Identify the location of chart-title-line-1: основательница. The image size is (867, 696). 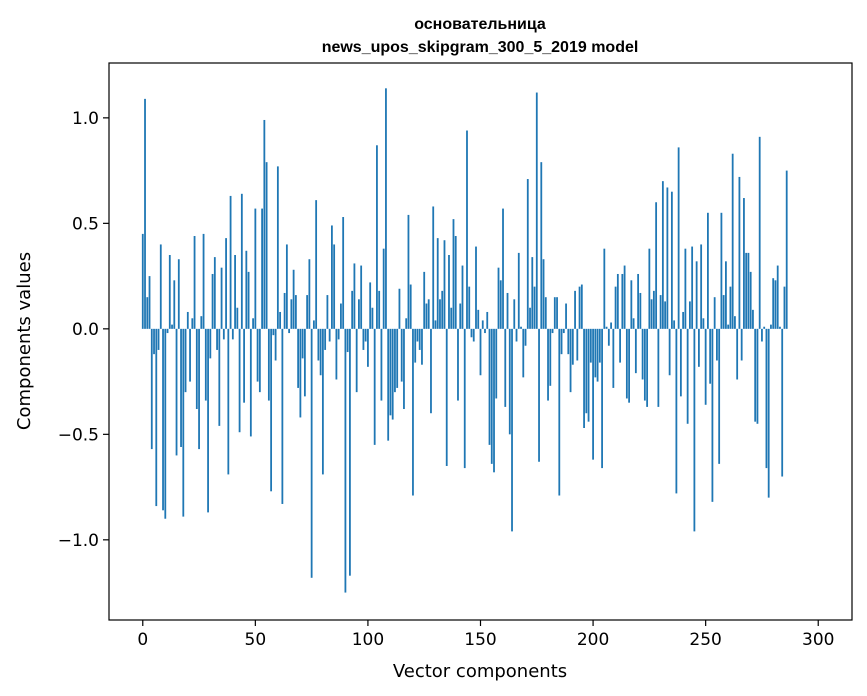
(480, 24).